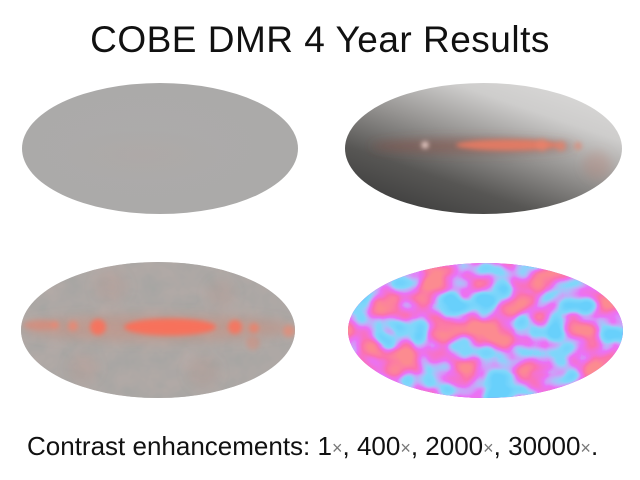 The image size is (640, 480). What do you see at coordinates (454, 446) in the screenshot?
I see `caption-value-2000x: 2000` at bounding box center [454, 446].